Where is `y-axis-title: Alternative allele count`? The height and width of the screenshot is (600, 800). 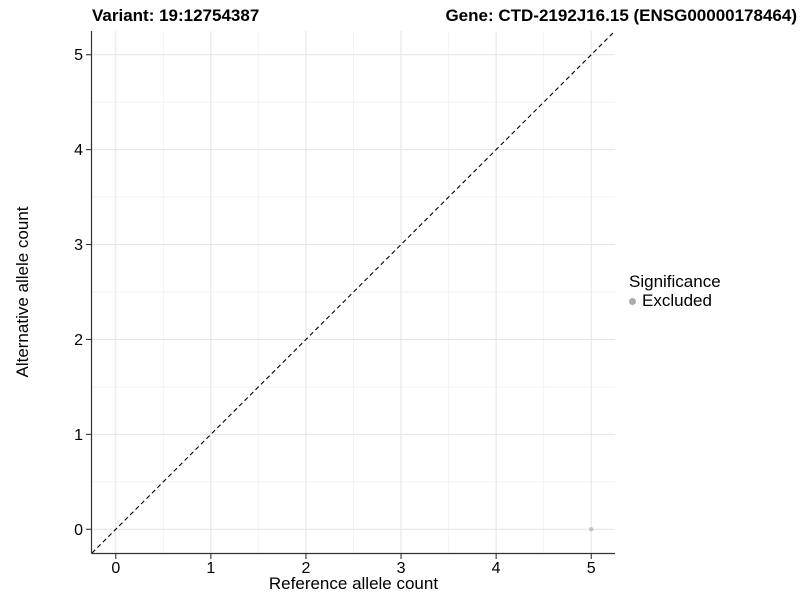
y-axis-title: Alternative allele count is located at coordinates (22, 292).